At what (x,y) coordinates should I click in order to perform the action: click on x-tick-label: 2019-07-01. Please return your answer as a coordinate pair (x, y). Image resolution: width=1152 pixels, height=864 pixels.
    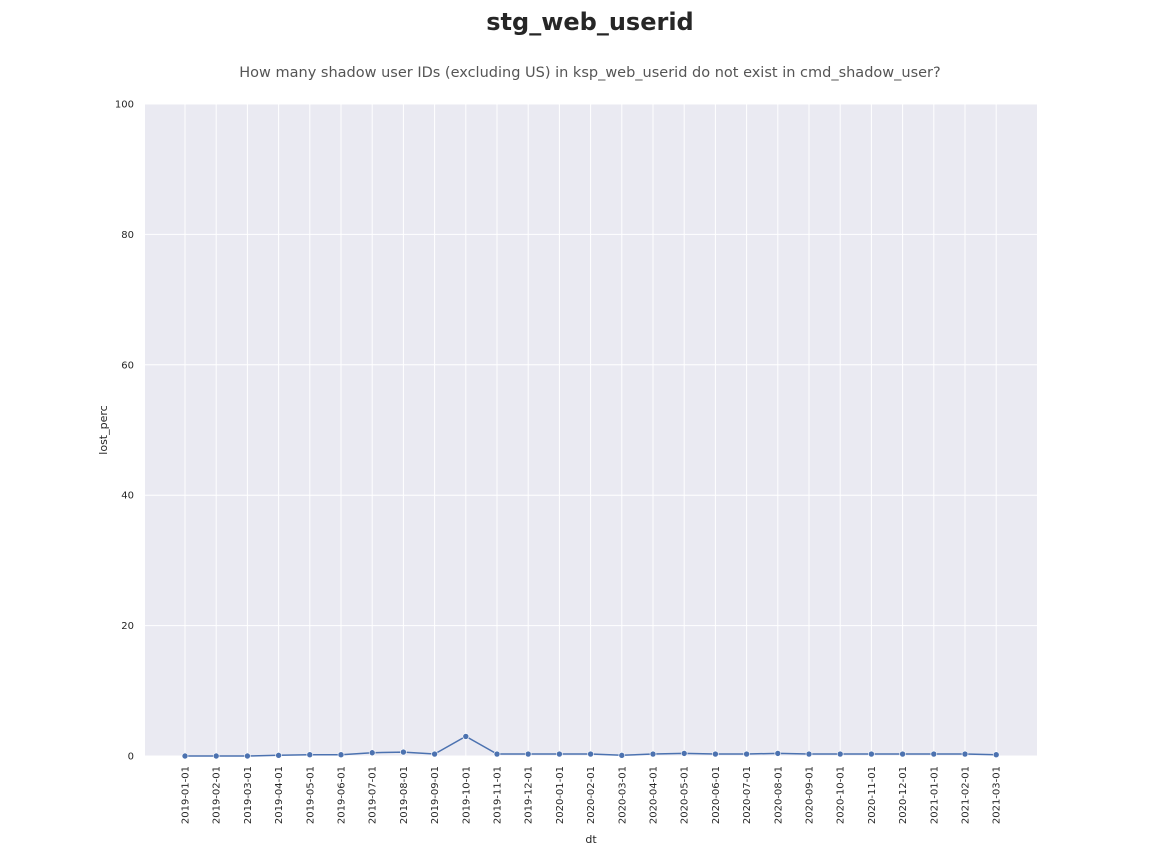
    Looking at the image, I should click on (373, 795).